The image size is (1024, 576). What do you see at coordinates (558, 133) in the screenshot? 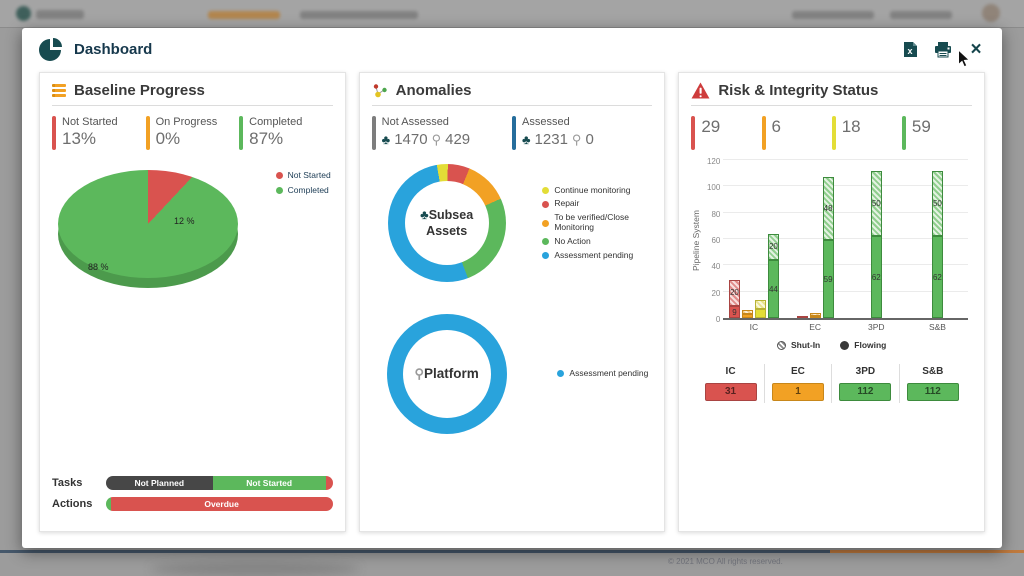
I see `stat-text: Assessed ♣ 1231 ⚲ 0` at bounding box center [558, 133].